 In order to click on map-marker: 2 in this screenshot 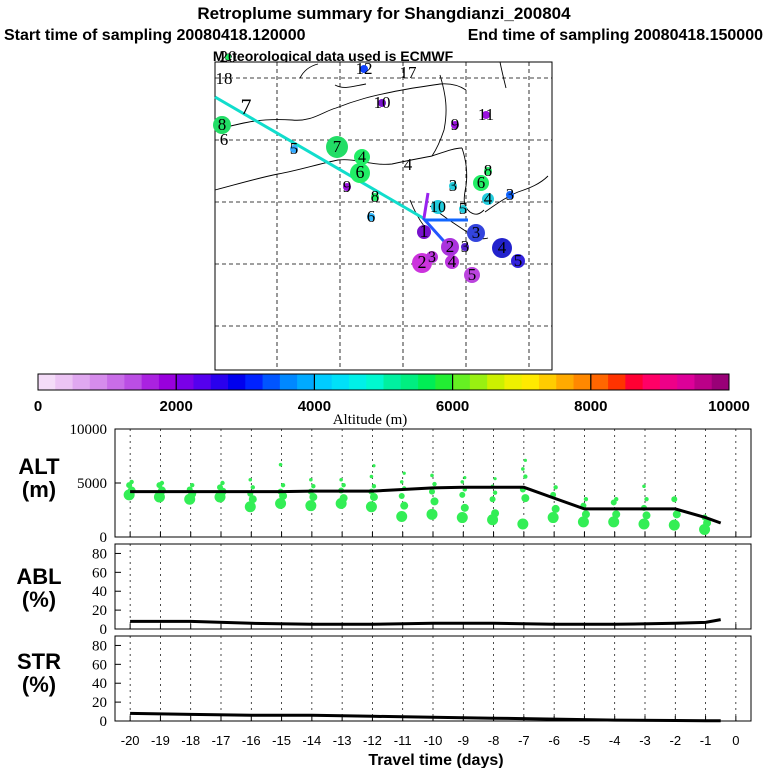, I will do `click(450, 246)`.